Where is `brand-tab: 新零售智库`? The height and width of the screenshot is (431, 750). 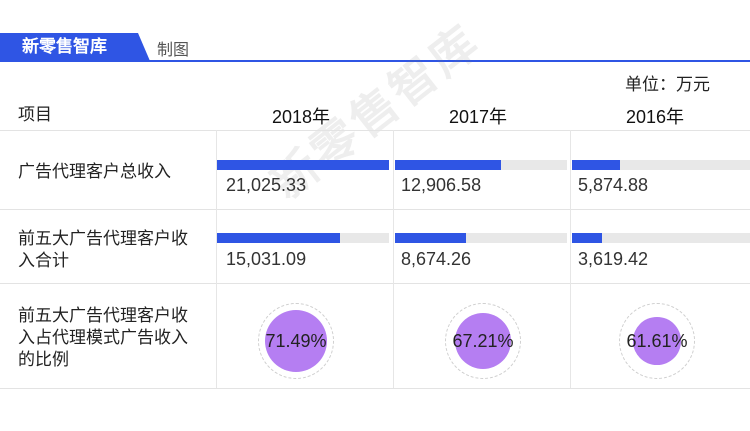 brand-tab: 新零售智库 is located at coordinates (75, 47).